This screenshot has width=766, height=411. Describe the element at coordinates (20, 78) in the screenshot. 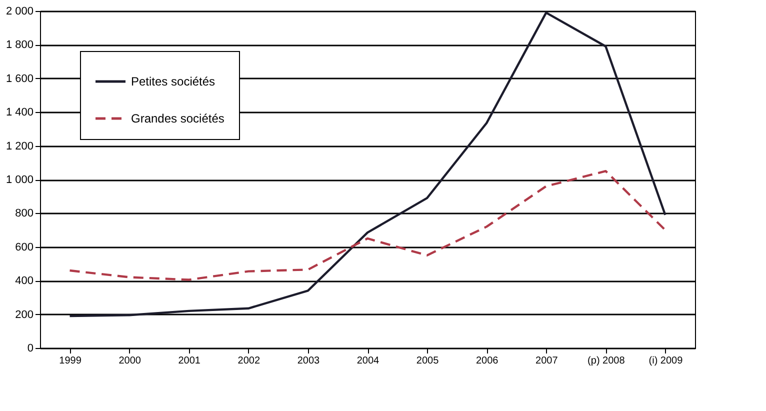

I see `y-tick-label: 1 600` at that location.